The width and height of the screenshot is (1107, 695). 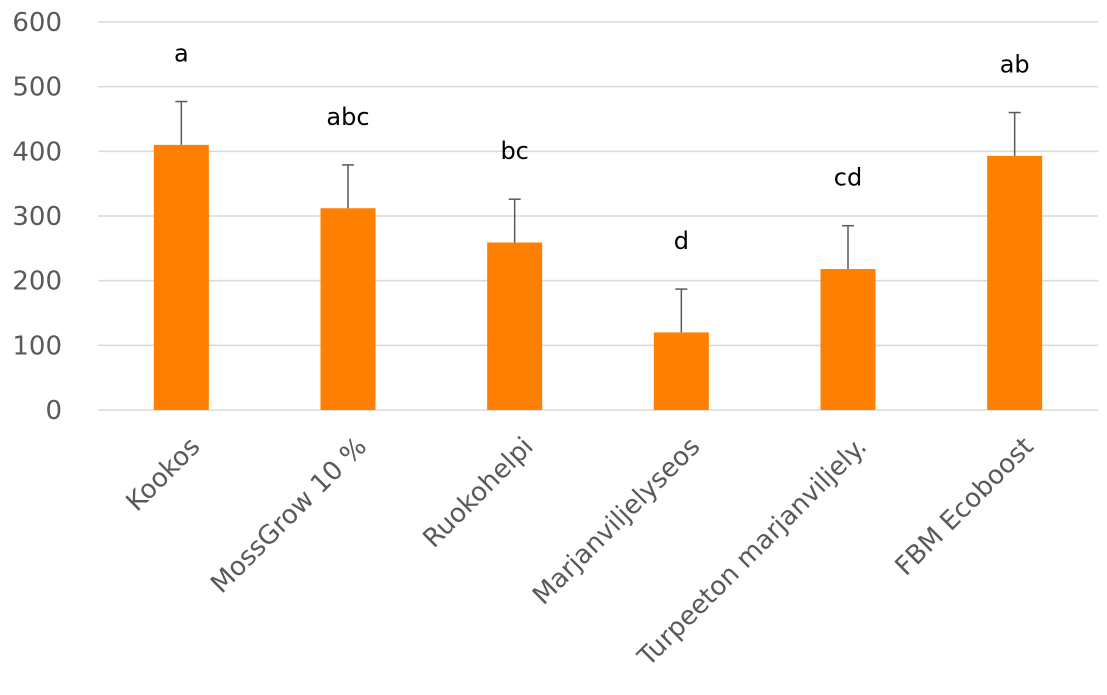 I want to click on significance-letter: bc, so click(x=514, y=151).